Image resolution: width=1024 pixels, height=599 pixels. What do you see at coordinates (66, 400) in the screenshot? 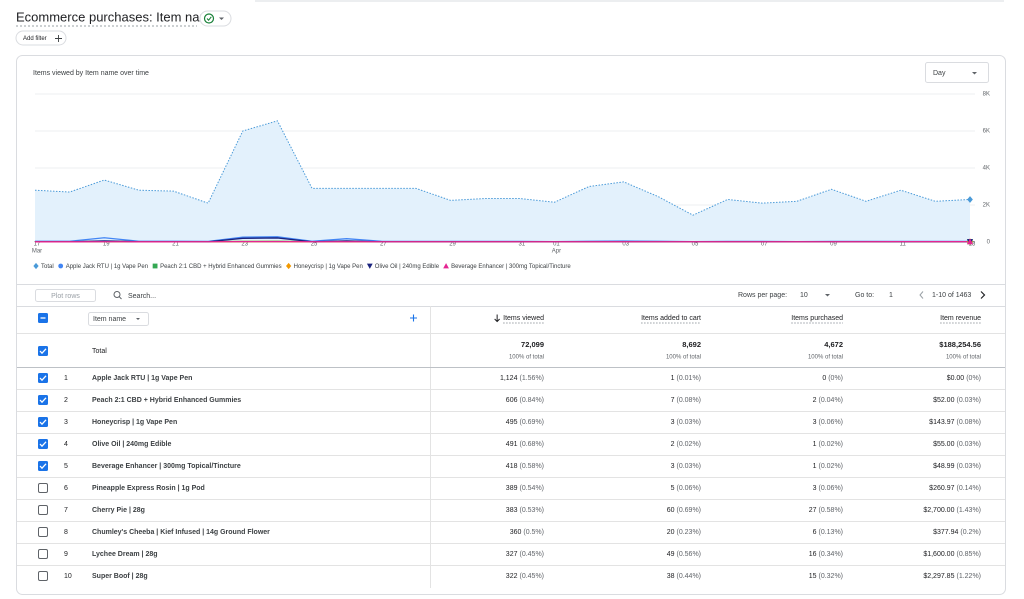
I see `row-rank: 2` at bounding box center [66, 400].